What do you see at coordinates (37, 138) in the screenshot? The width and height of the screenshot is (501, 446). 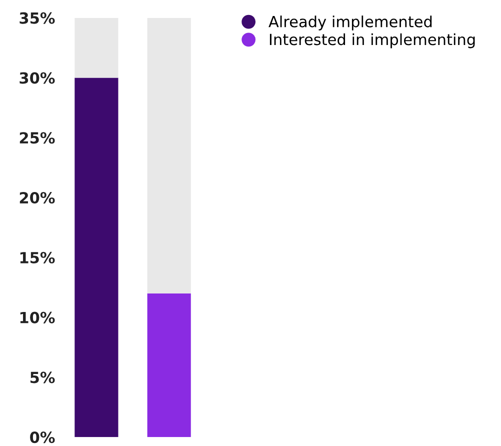 I see `y-tick-label: 25%` at bounding box center [37, 138].